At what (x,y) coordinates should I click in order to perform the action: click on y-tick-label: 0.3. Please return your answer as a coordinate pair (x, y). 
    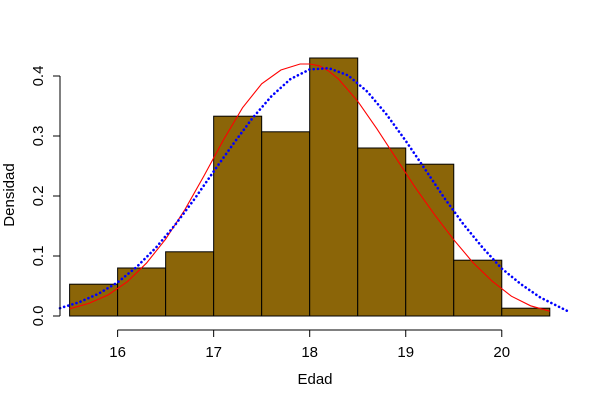
    Looking at the image, I should click on (38, 136).